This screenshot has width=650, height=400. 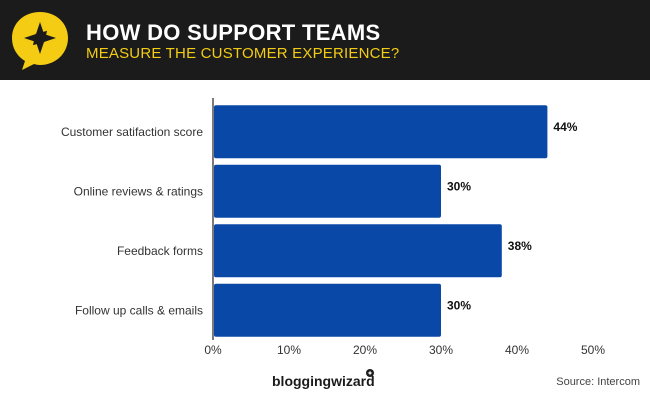 What do you see at coordinates (520, 246) in the screenshot?
I see `value-label-3: 38%` at bounding box center [520, 246].